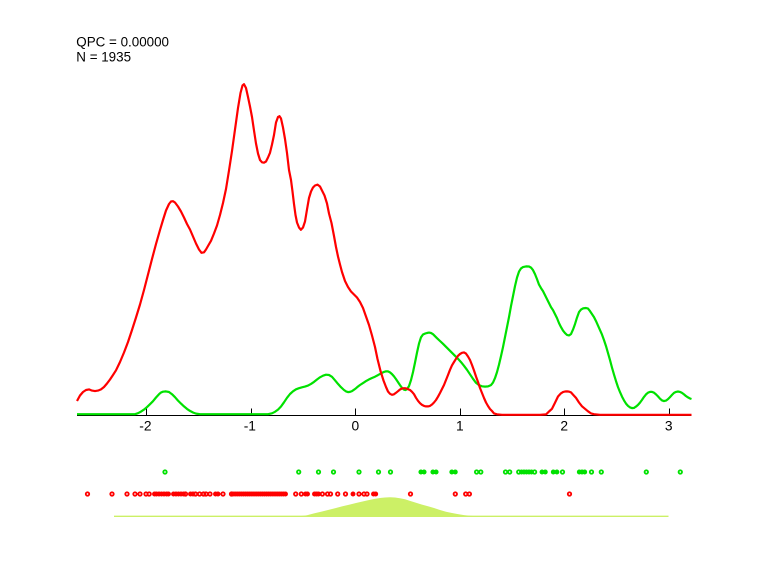 The width and height of the screenshot is (768, 576). I want to click on svg-text: 1, so click(460, 426).